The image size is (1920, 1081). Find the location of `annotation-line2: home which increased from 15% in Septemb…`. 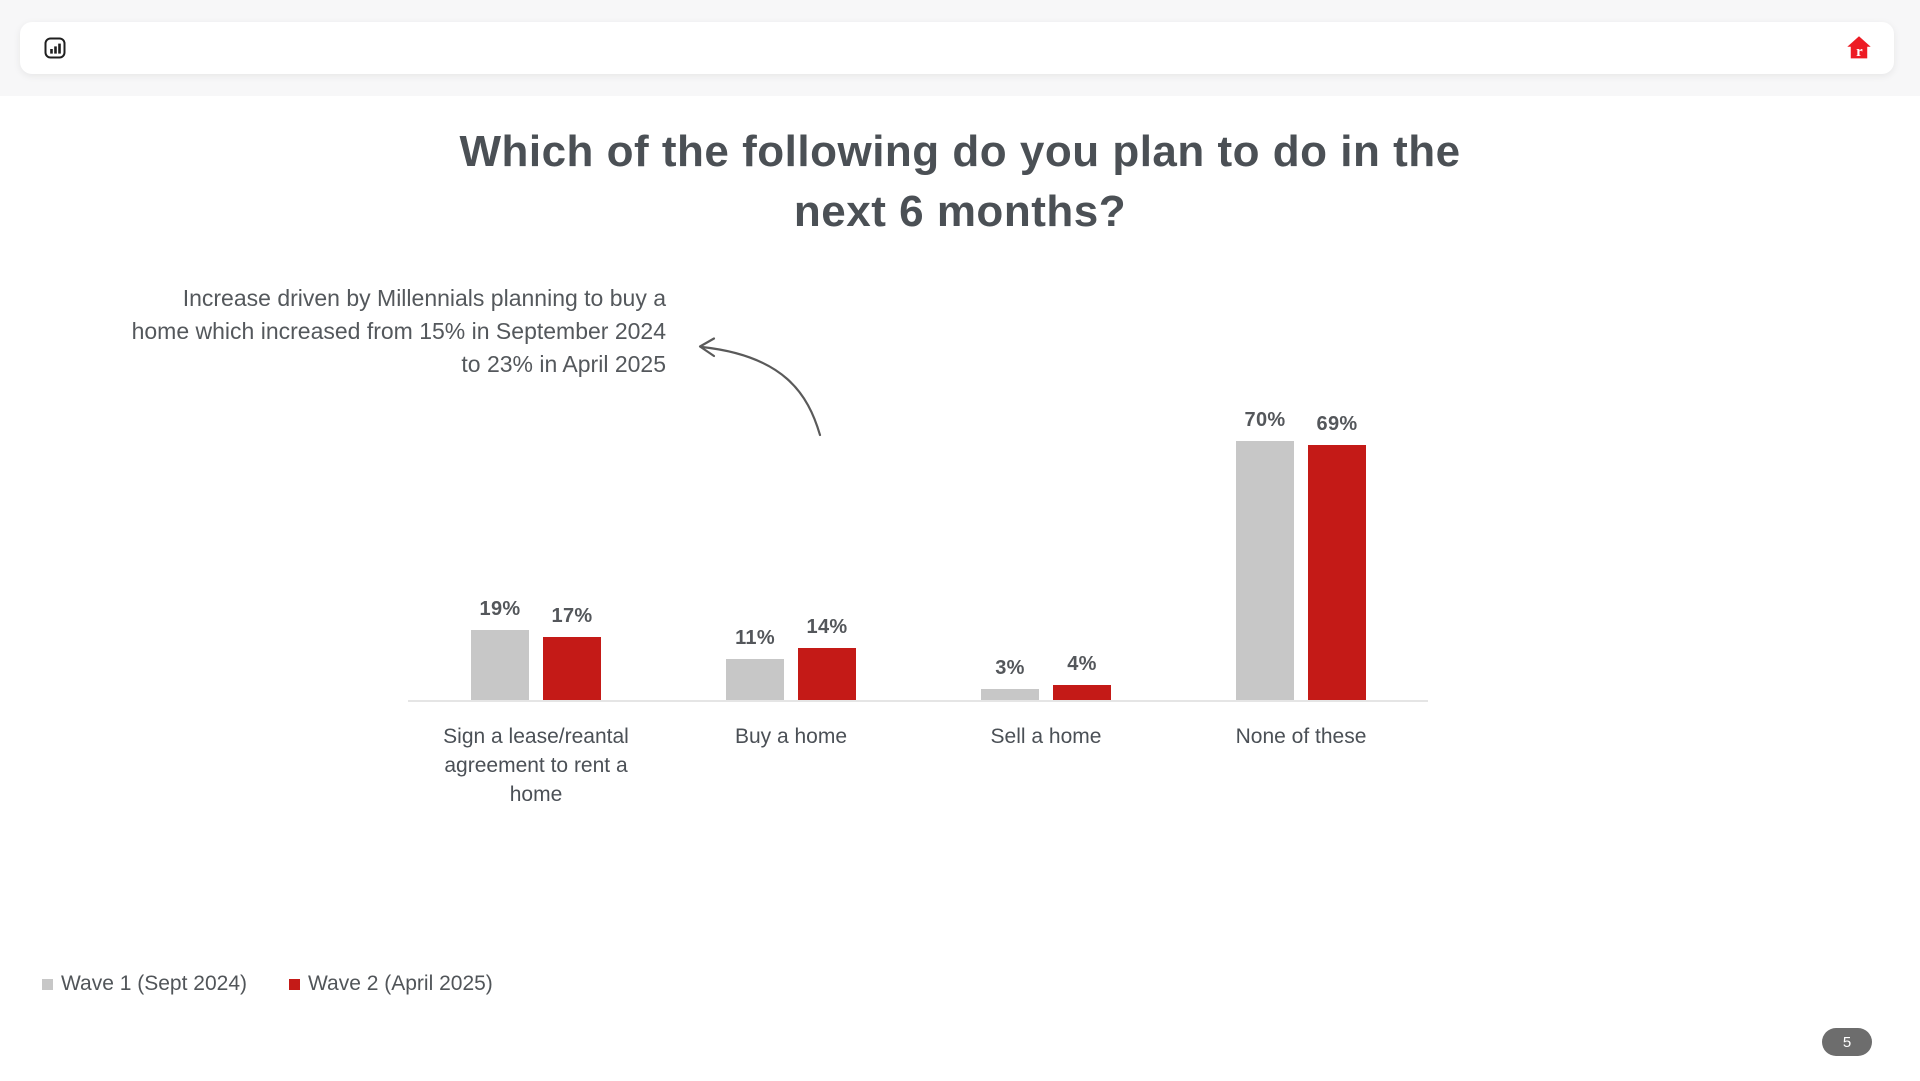

annotation-line2: home which increased from 15% in Septemb… is located at coordinates (398, 331).